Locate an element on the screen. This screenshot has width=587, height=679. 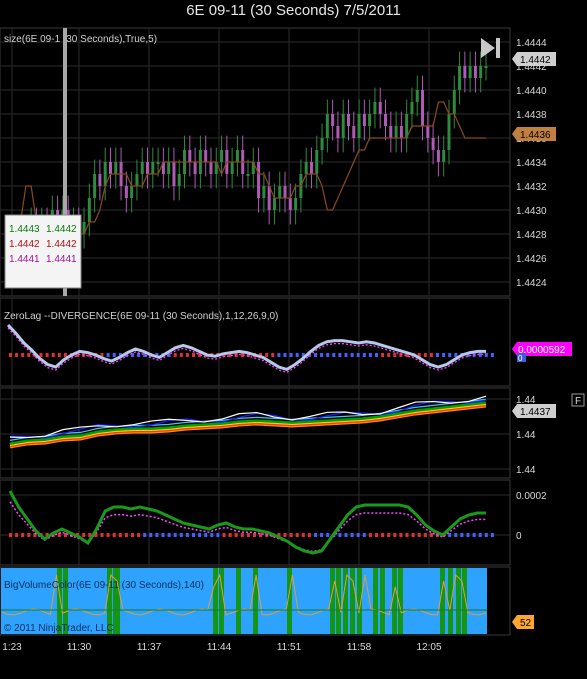
last-price-flag: 1.4442 is located at coordinates (534, 59).